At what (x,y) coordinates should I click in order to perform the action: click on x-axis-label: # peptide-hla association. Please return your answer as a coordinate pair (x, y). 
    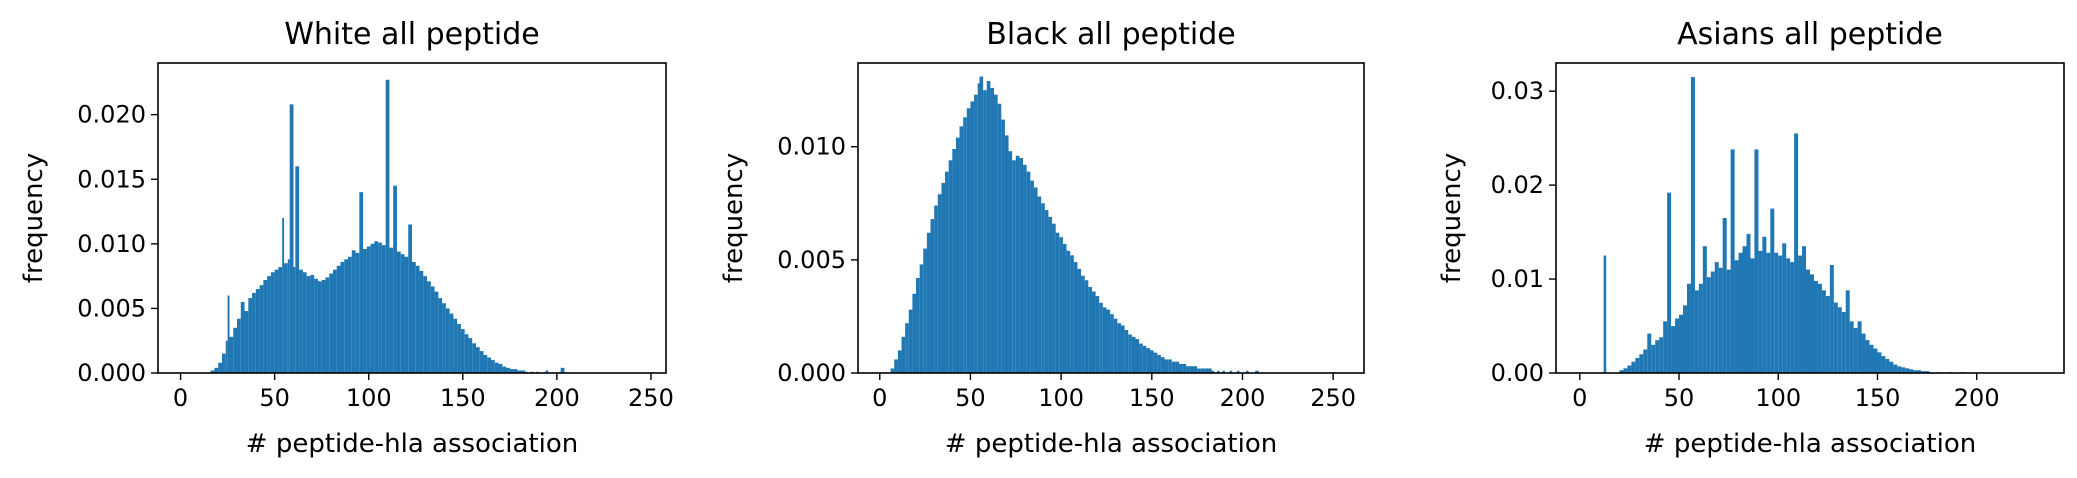
    Looking at the image, I should click on (1111, 444).